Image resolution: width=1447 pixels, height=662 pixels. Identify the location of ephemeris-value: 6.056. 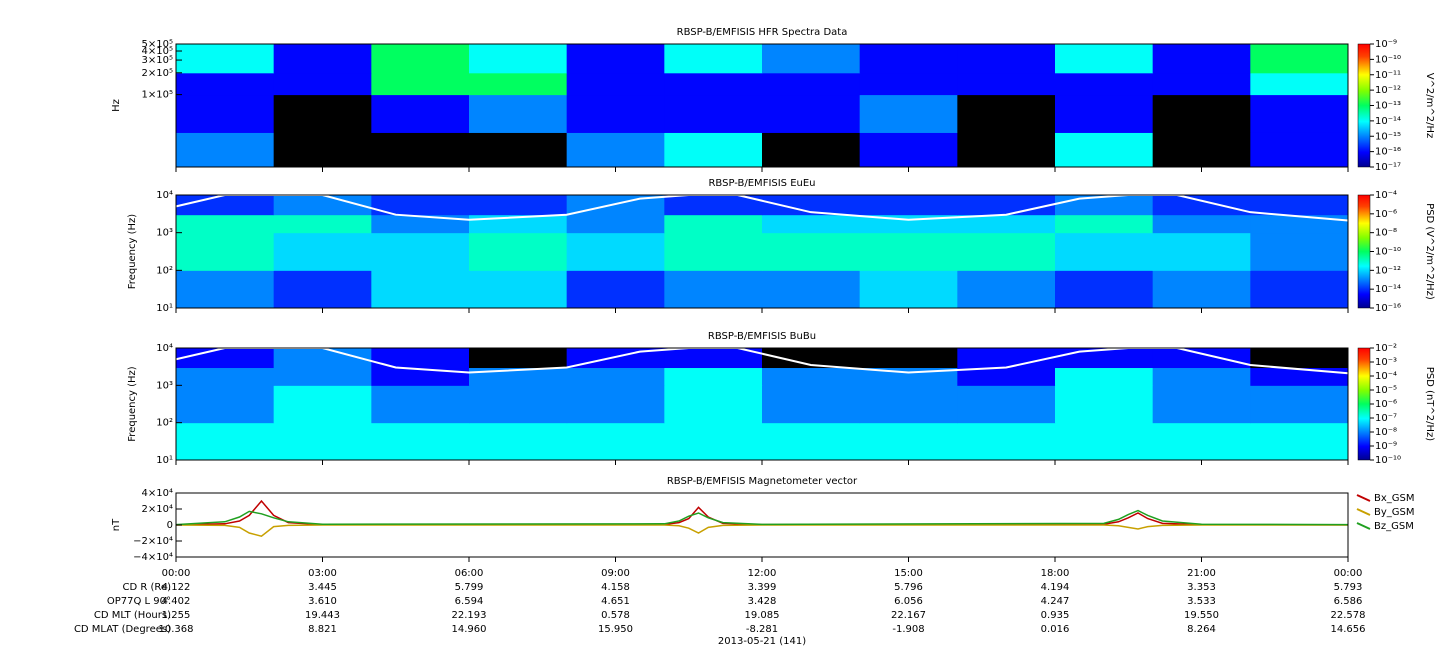
(908, 601).